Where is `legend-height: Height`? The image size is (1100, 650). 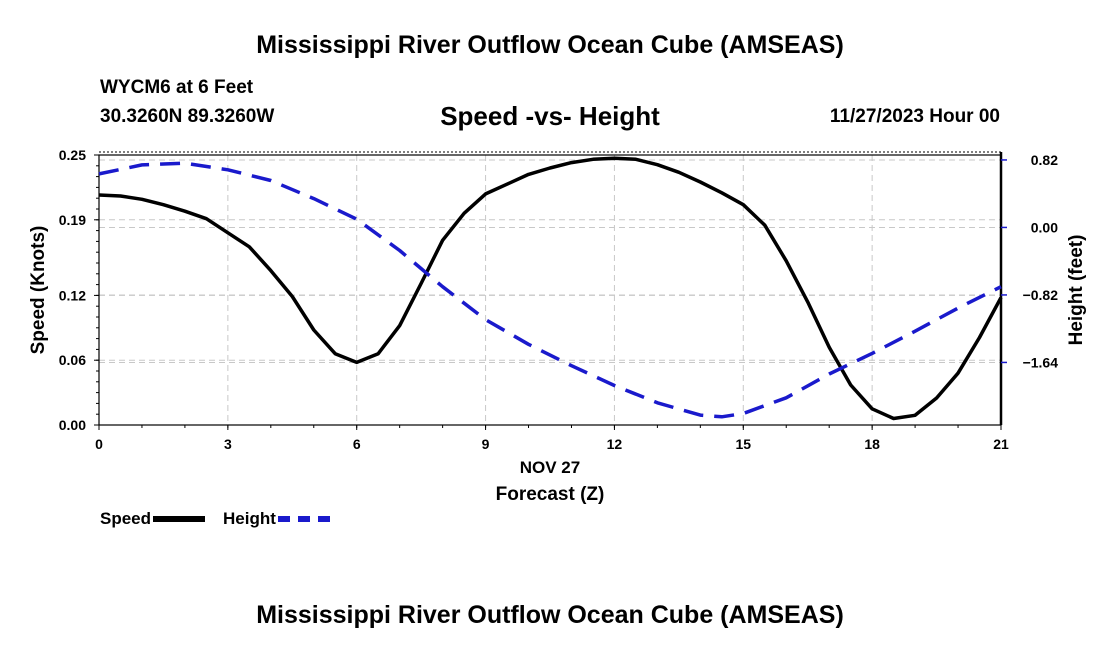 legend-height: Height is located at coordinates (276, 519).